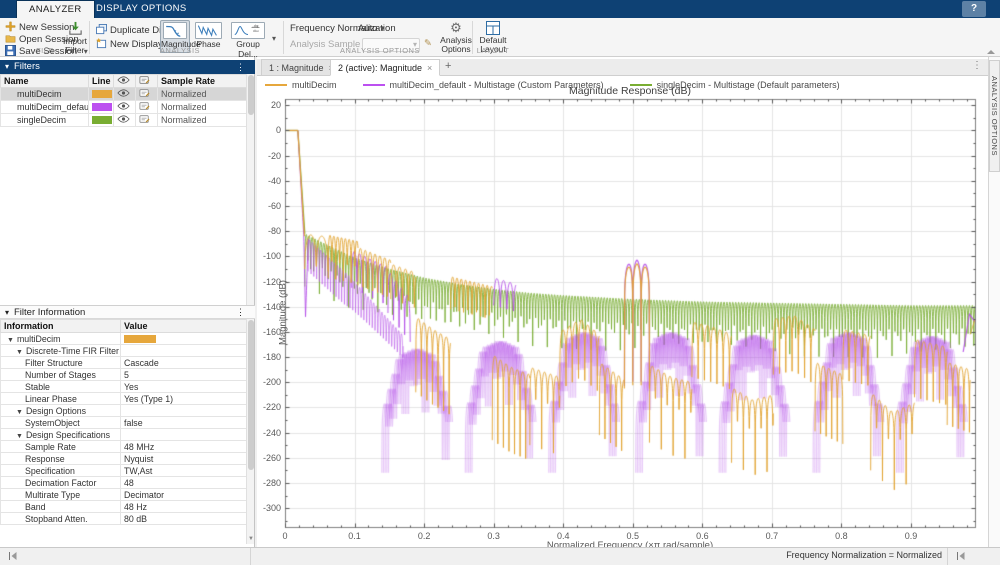 The width and height of the screenshot is (1000, 565). I want to click on info-row: Specification TW,Ast, so click(123, 470).